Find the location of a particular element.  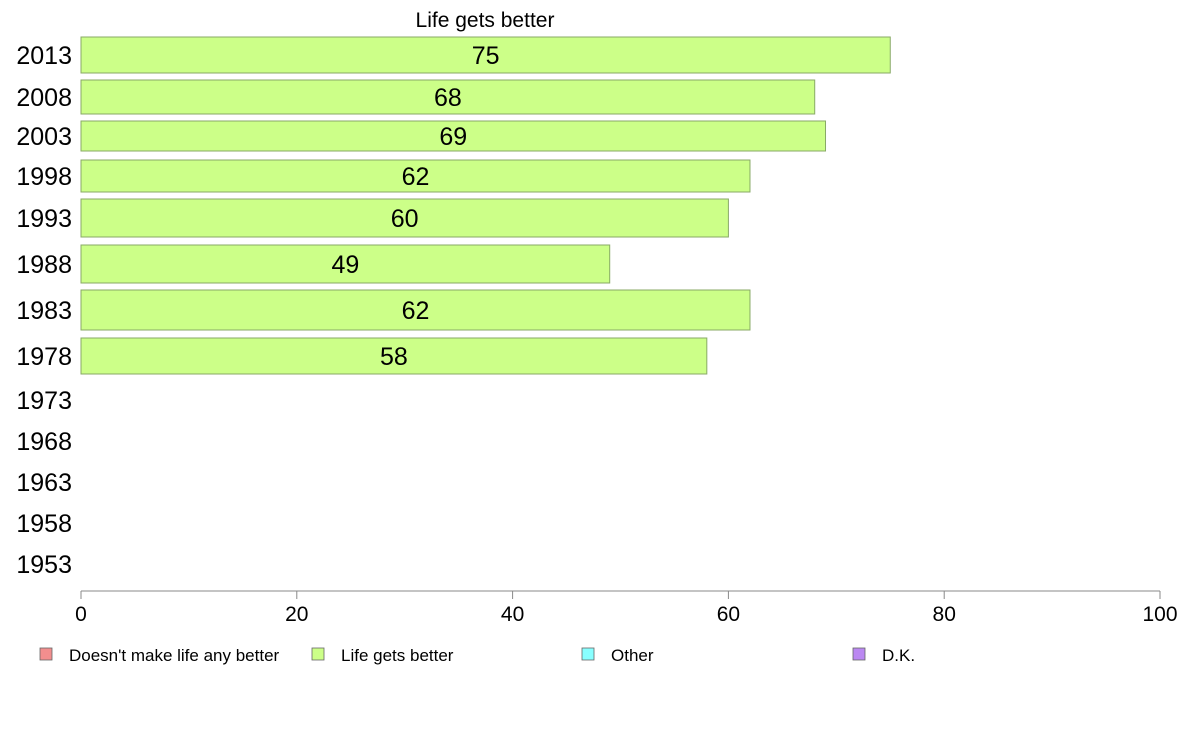

category-label: 1953 is located at coordinates (44, 565).